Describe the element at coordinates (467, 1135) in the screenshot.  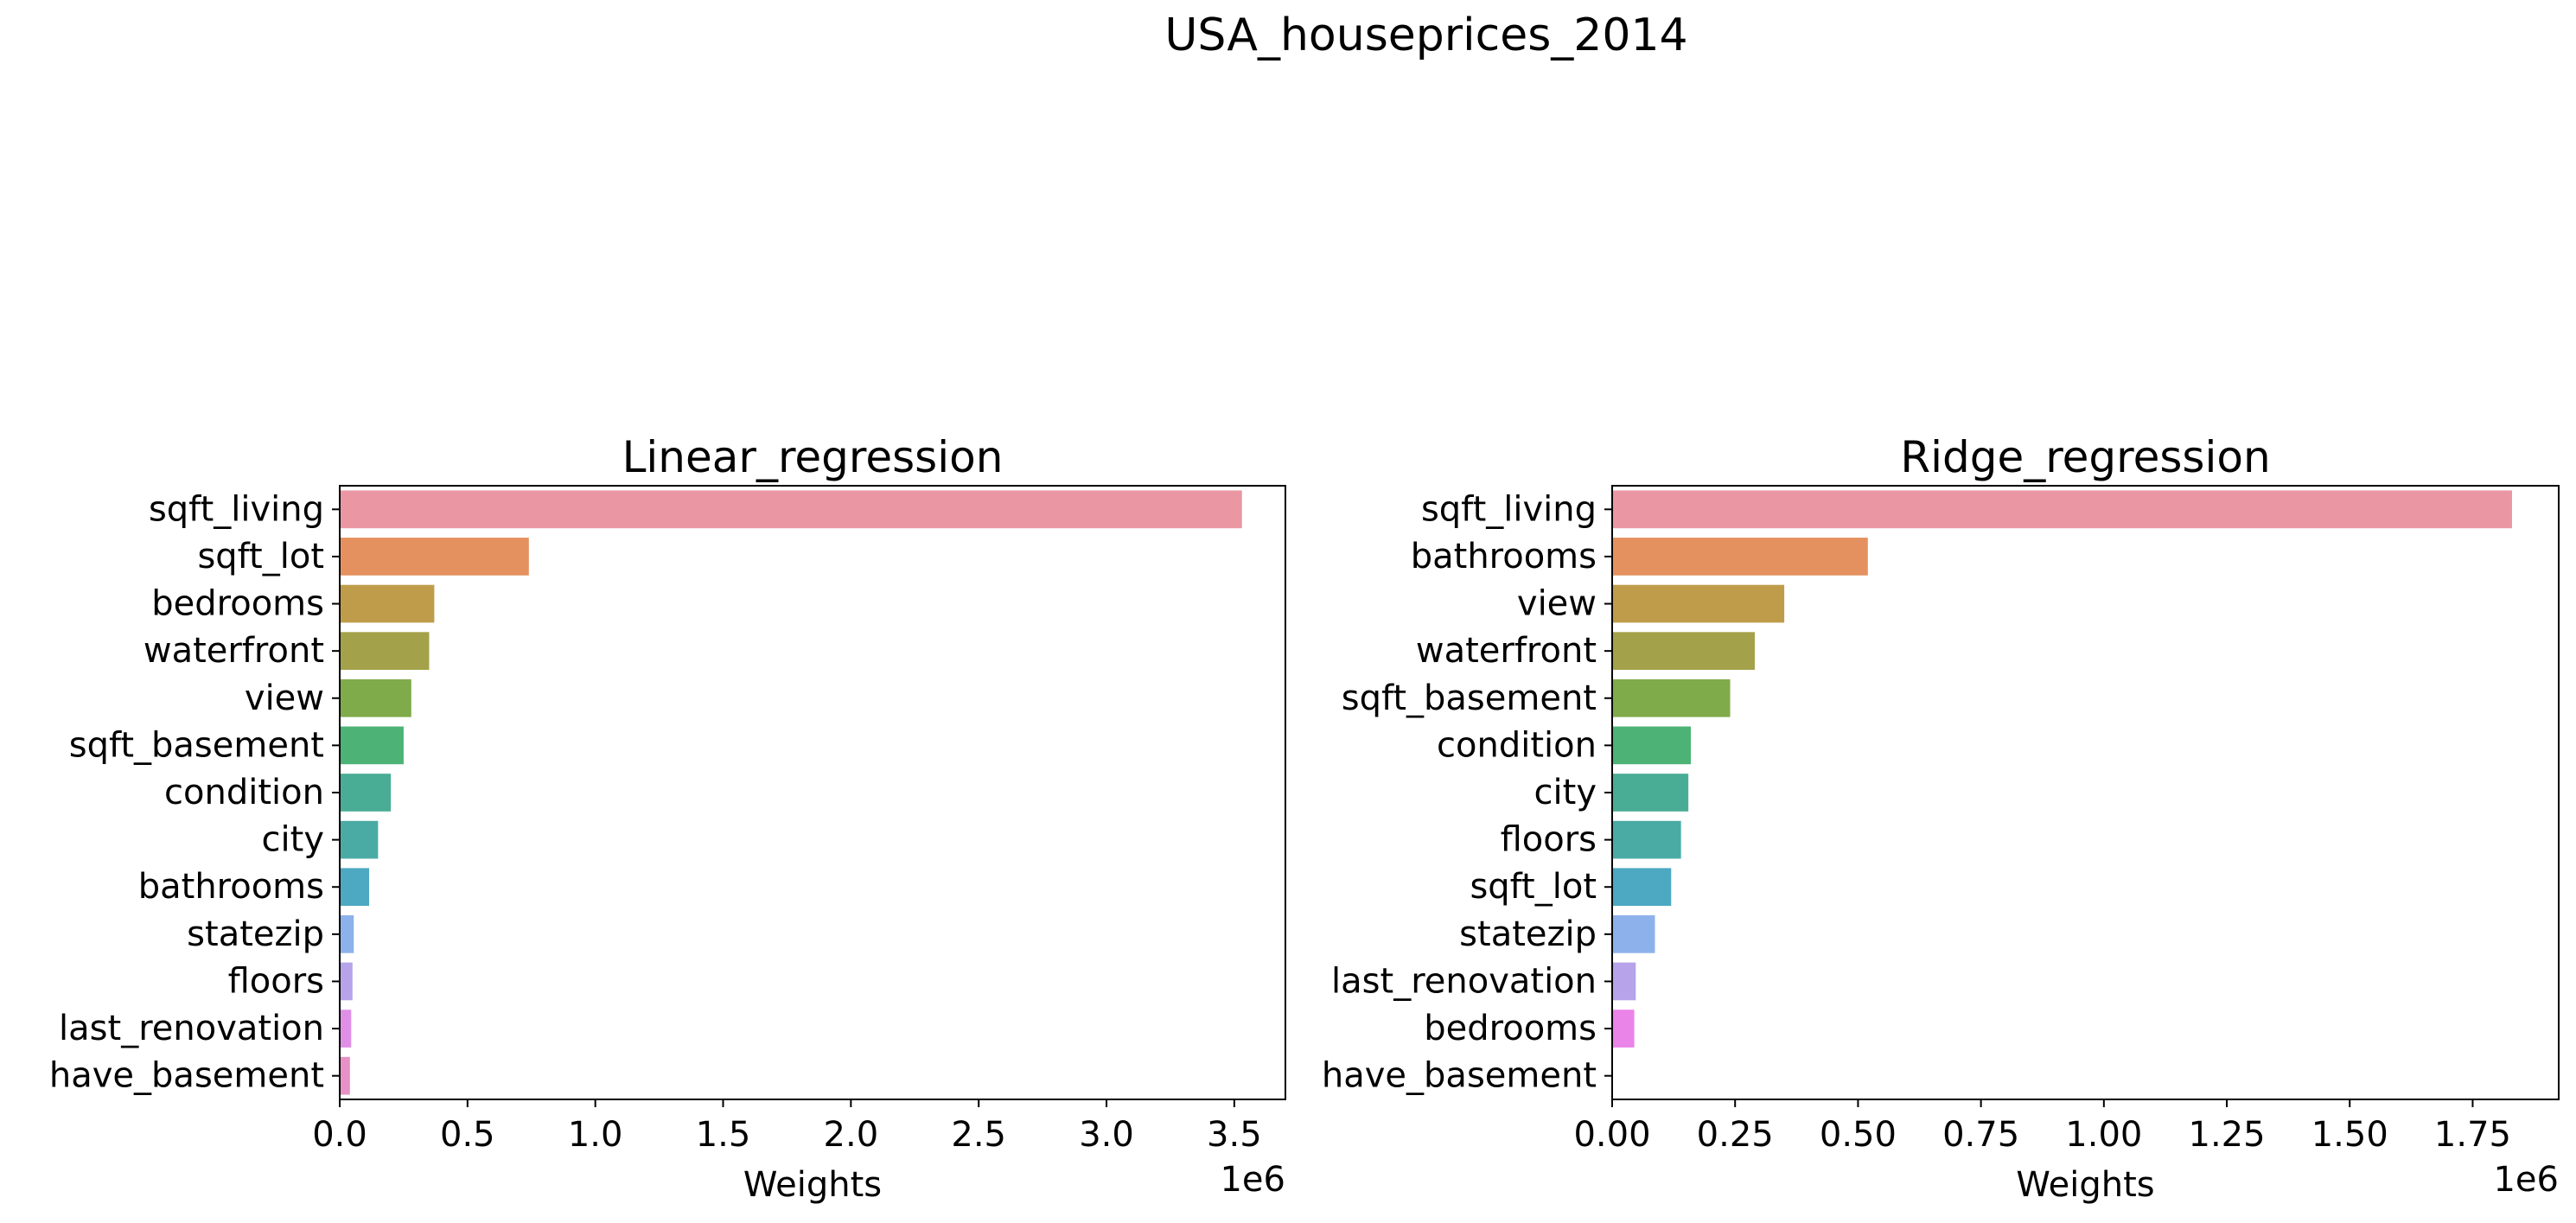
I see `x-tick-label: 0.5` at that location.